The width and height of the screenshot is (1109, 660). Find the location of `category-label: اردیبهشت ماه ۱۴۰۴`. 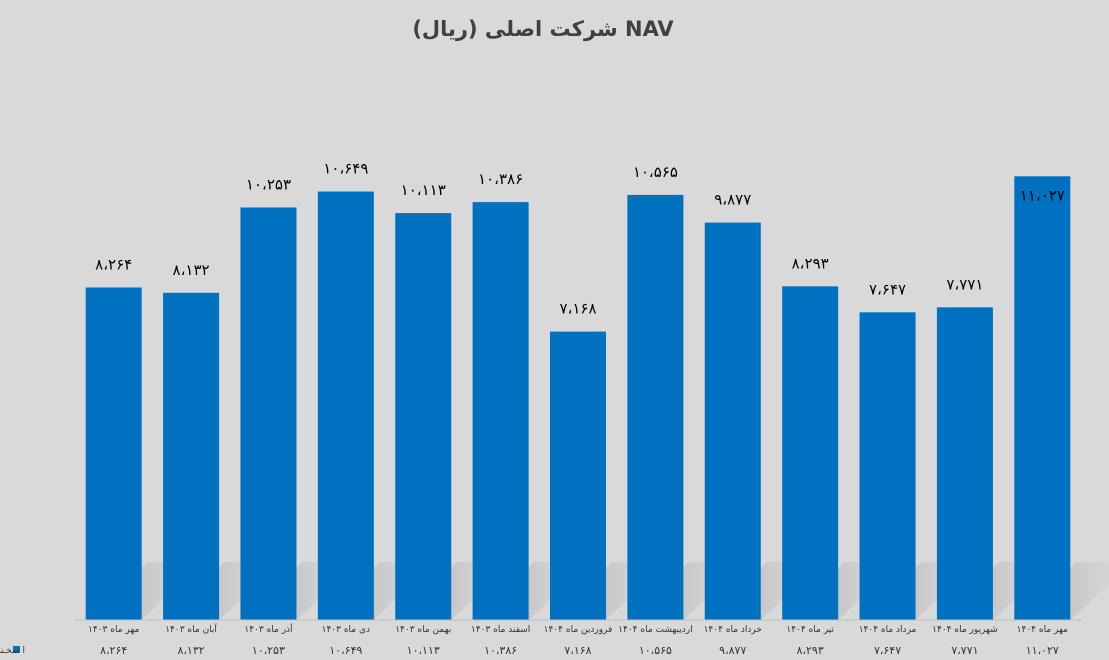

category-label: اردیبهشت ماه ۱۴۰۴ is located at coordinates (655, 630).